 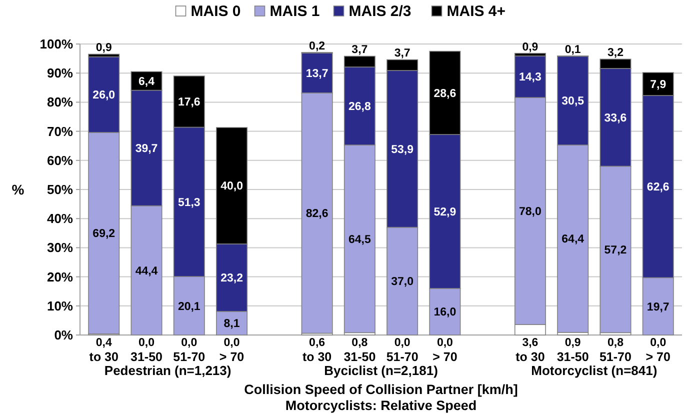 I want to click on y-tick-label: 0%, so click(x=64, y=335).